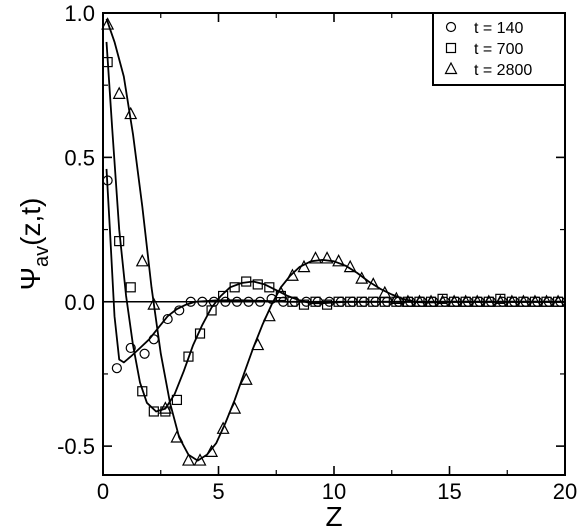  I want to click on y-tick-label: 0.0, so click(79, 302).